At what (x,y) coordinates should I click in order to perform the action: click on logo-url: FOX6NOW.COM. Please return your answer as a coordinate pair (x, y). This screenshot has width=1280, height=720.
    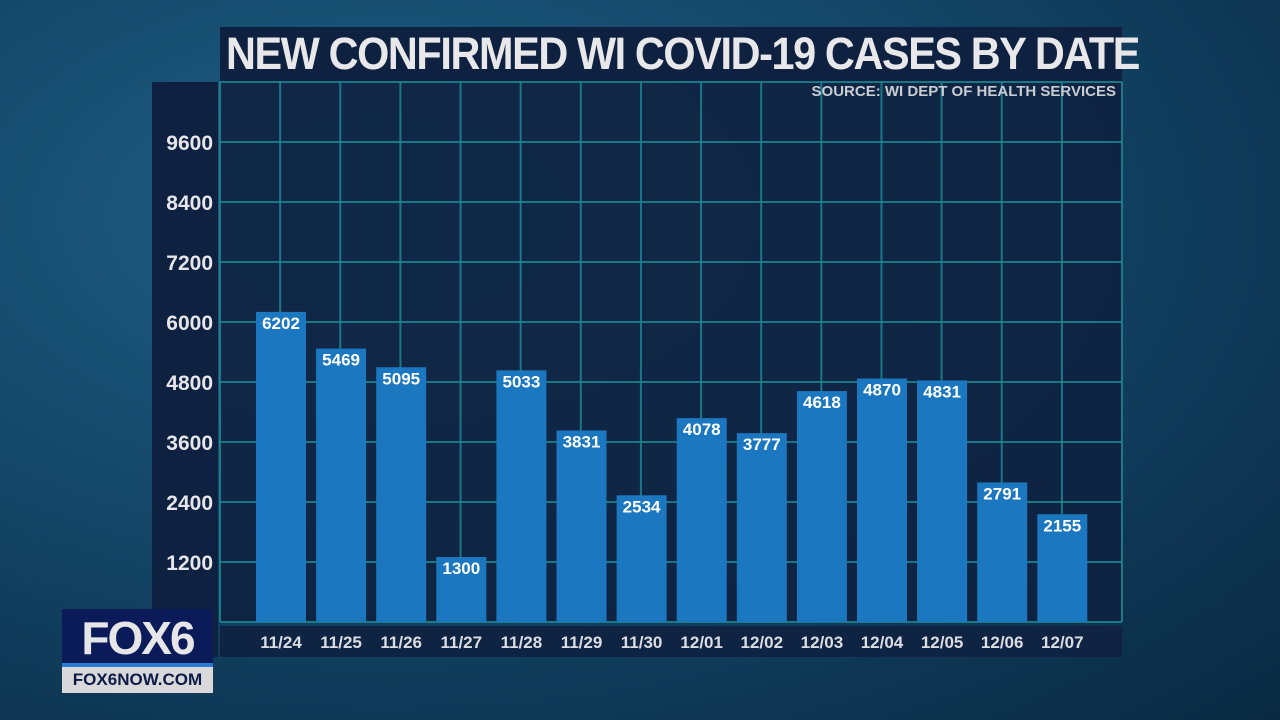
    Looking at the image, I should click on (137, 679).